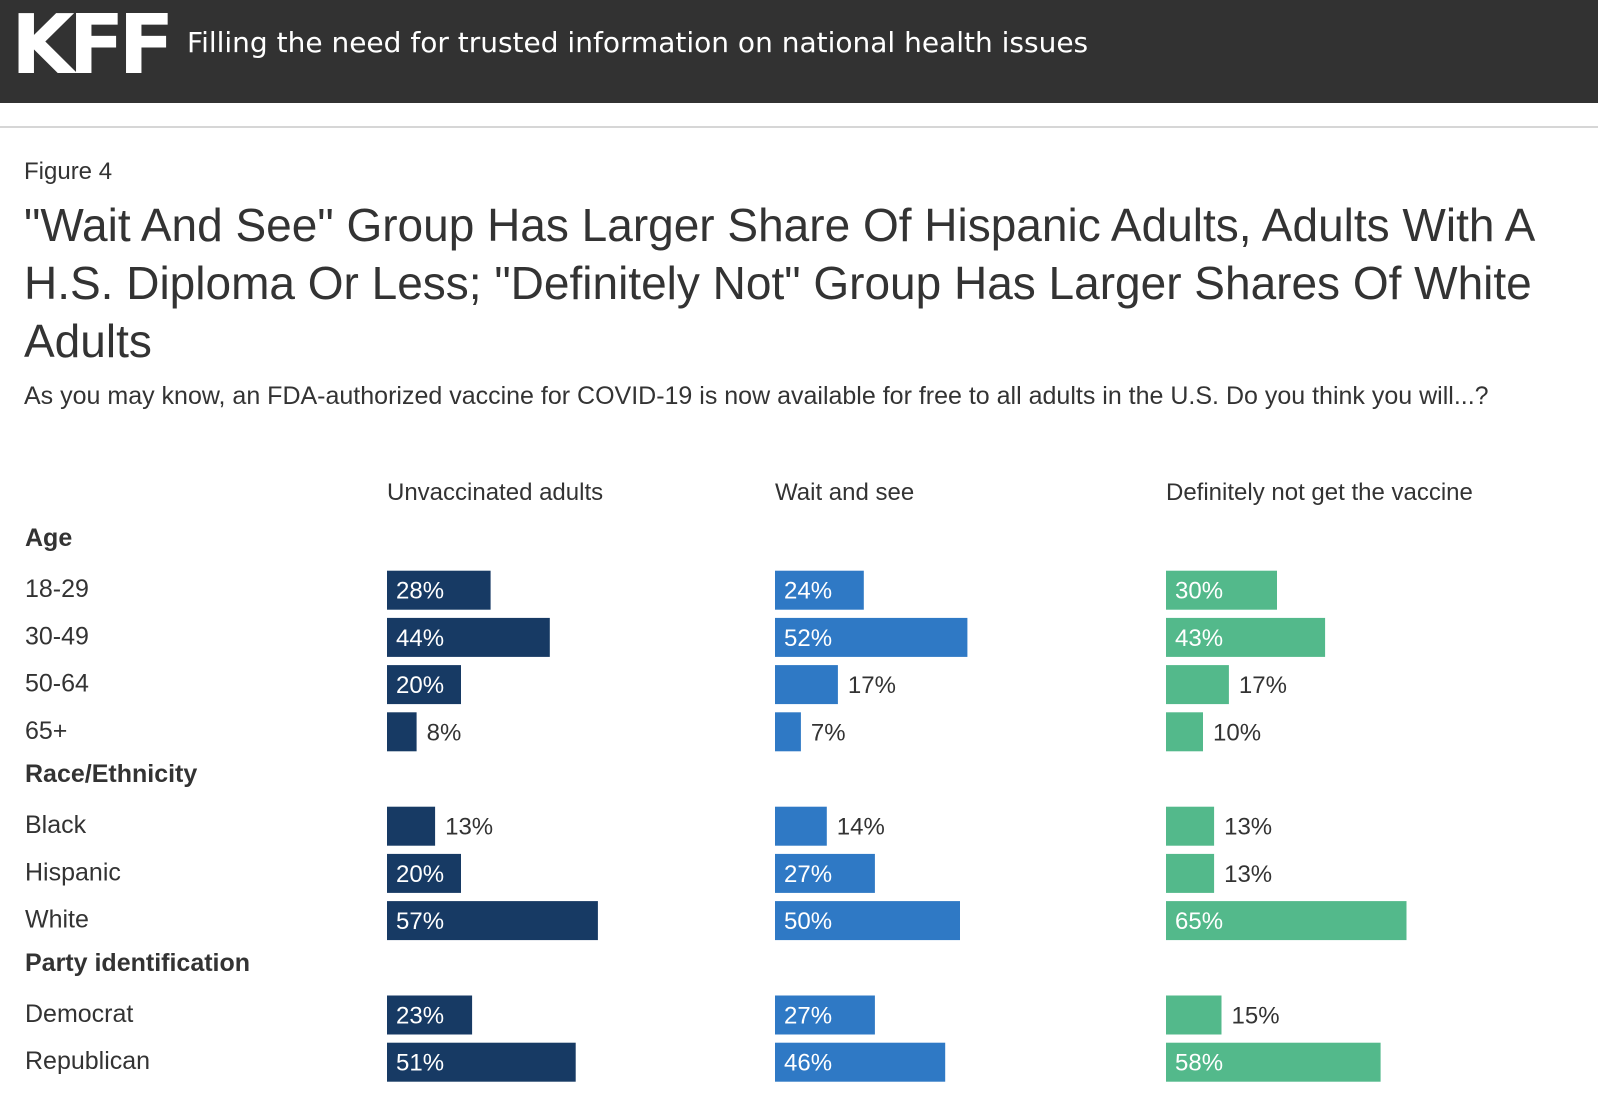 Image resolution: width=1598 pixels, height=1104 pixels. Describe the element at coordinates (420, 1063) in the screenshot. I see `data-label-unvaccinated-adults-republican: 51%` at that location.